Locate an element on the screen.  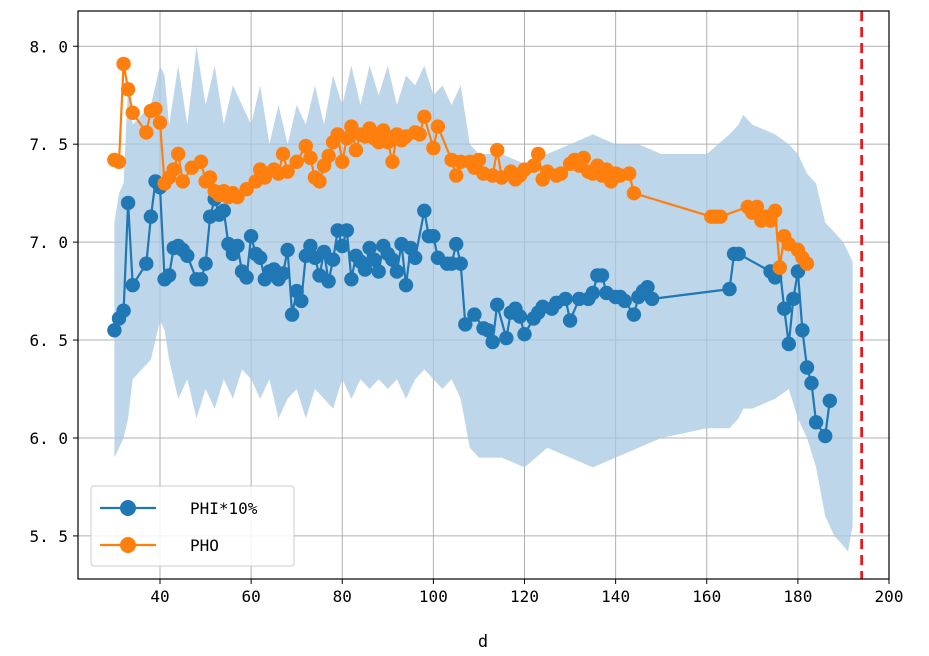
legend-label-phi: PHI*10% is located at coordinates (224, 508).